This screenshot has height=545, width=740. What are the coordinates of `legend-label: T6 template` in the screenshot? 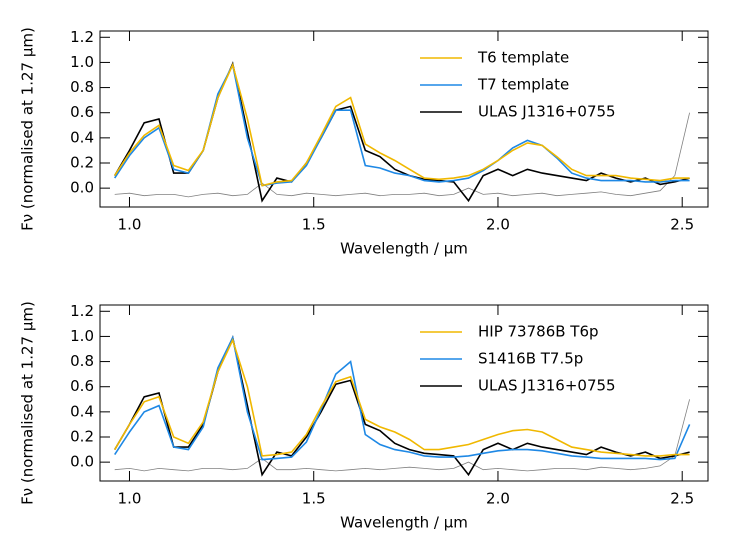 It's located at (523, 58).